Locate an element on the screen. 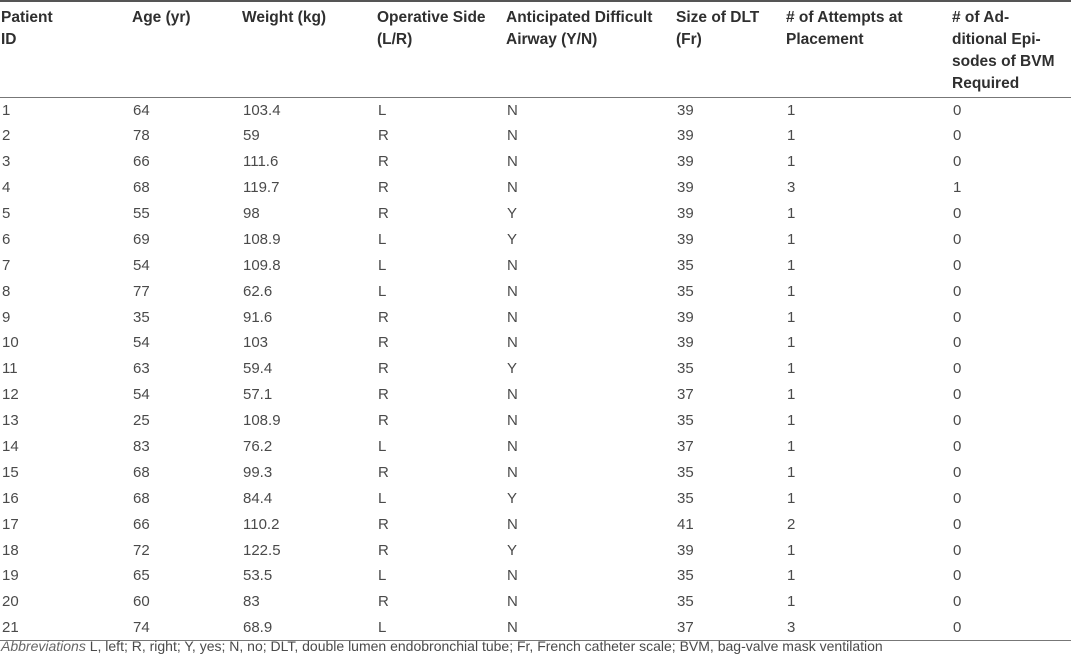 The height and width of the screenshot is (658, 1080). column-header-line: (Fr) is located at coordinates (689, 39).